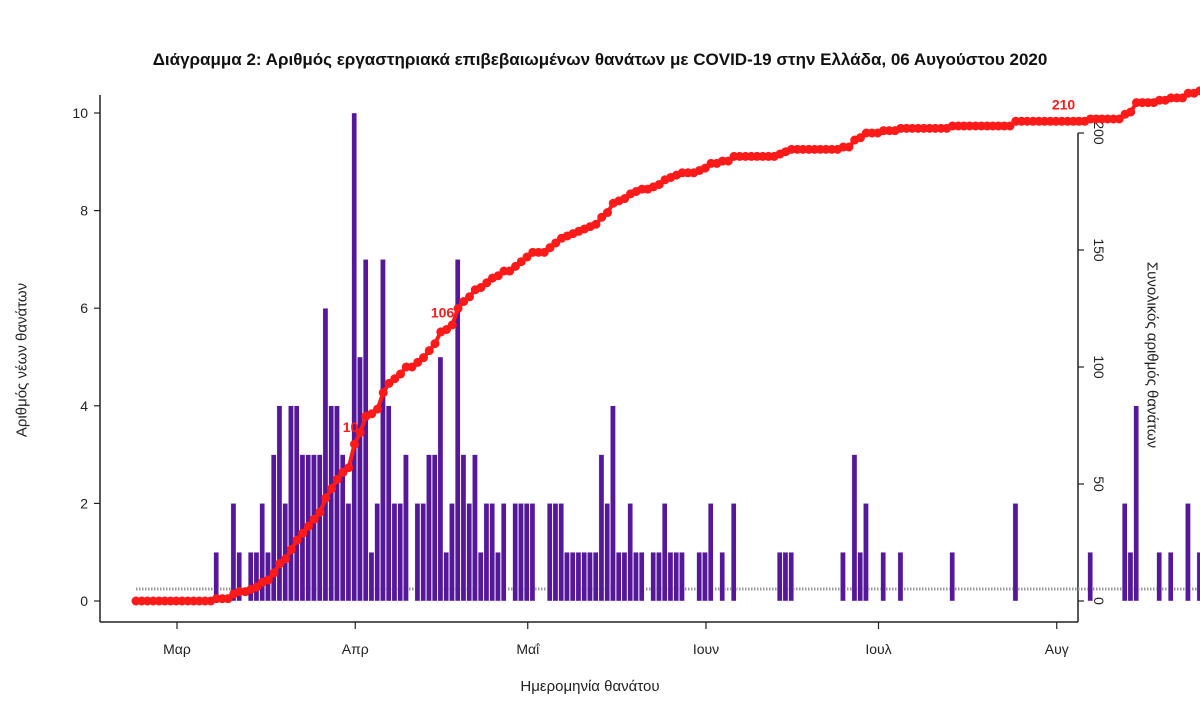  I want to click on y-left-tick-label: 6, so click(84, 308).